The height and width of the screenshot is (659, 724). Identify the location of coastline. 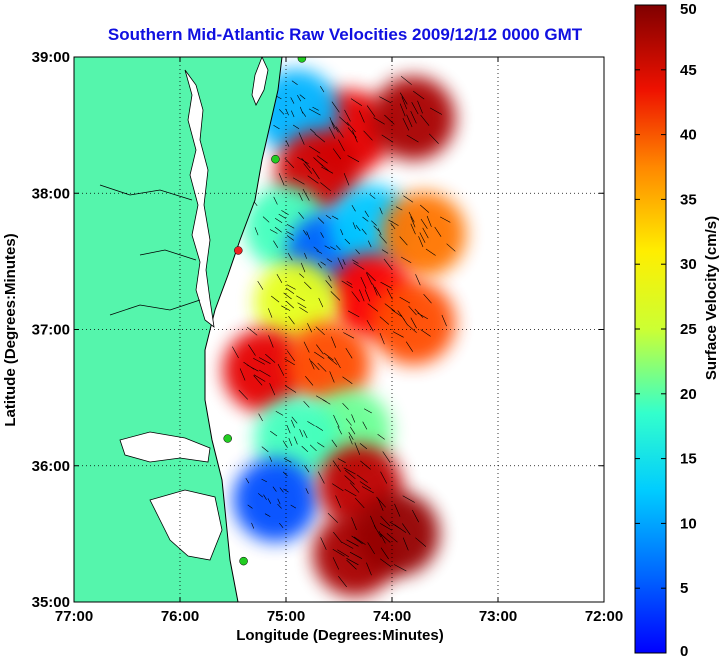
(243, 329).